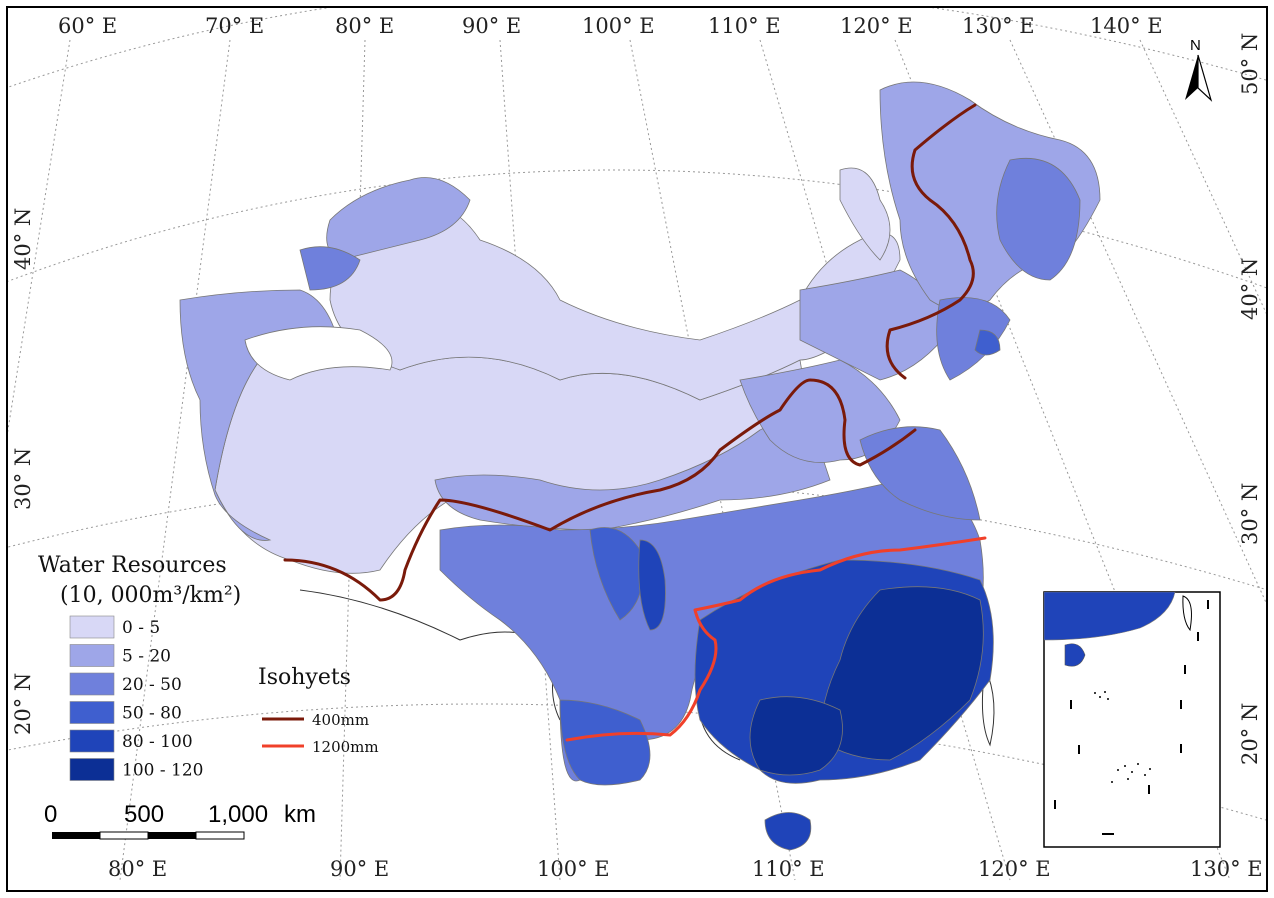 This screenshot has width=1274, height=898. Describe the element at coordinates (796, 736) in the screenshot. I see `region-pearl` at that location.